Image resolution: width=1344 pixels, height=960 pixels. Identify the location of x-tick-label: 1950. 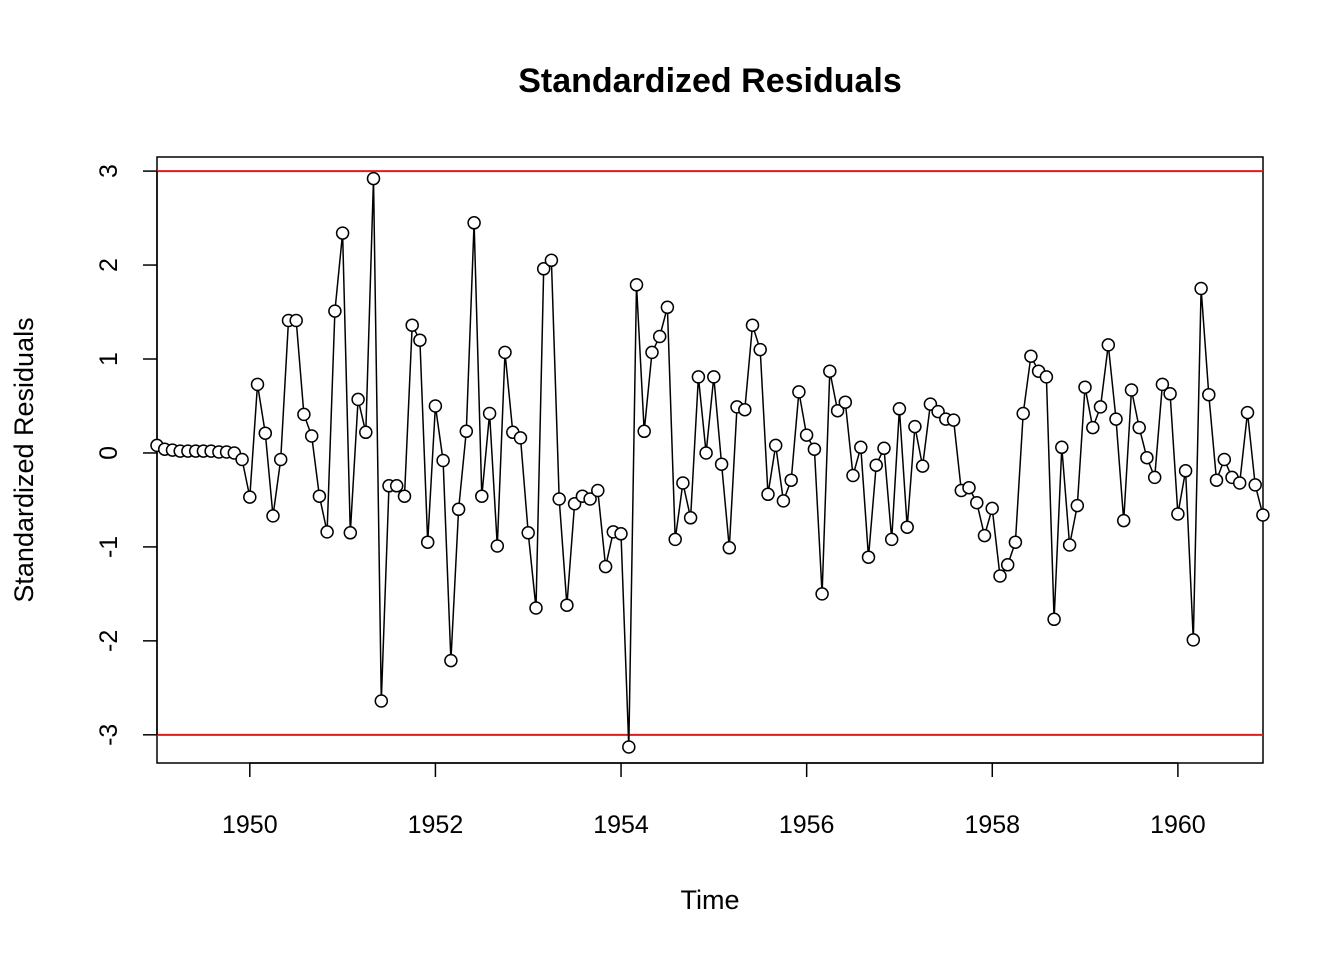
(250, 825).